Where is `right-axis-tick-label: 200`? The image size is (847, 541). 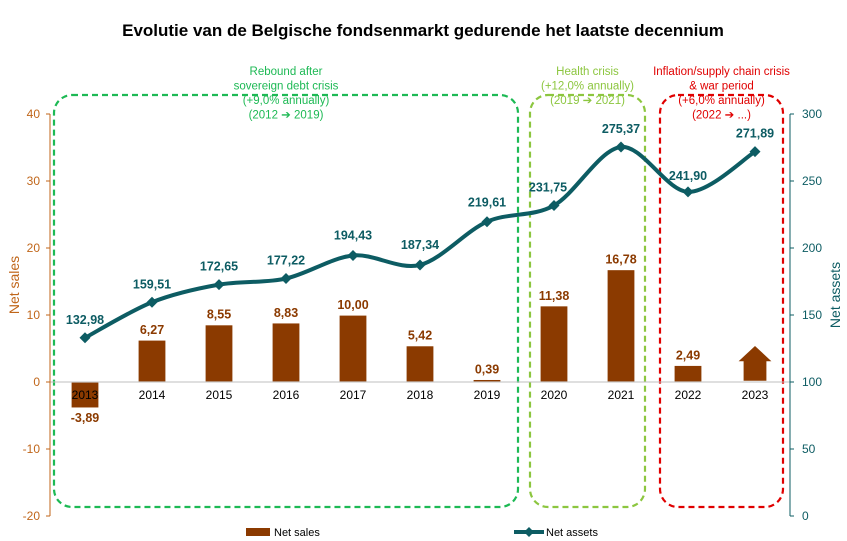 right-axis-tick-label: 200 is located at coordinates (812, 248).